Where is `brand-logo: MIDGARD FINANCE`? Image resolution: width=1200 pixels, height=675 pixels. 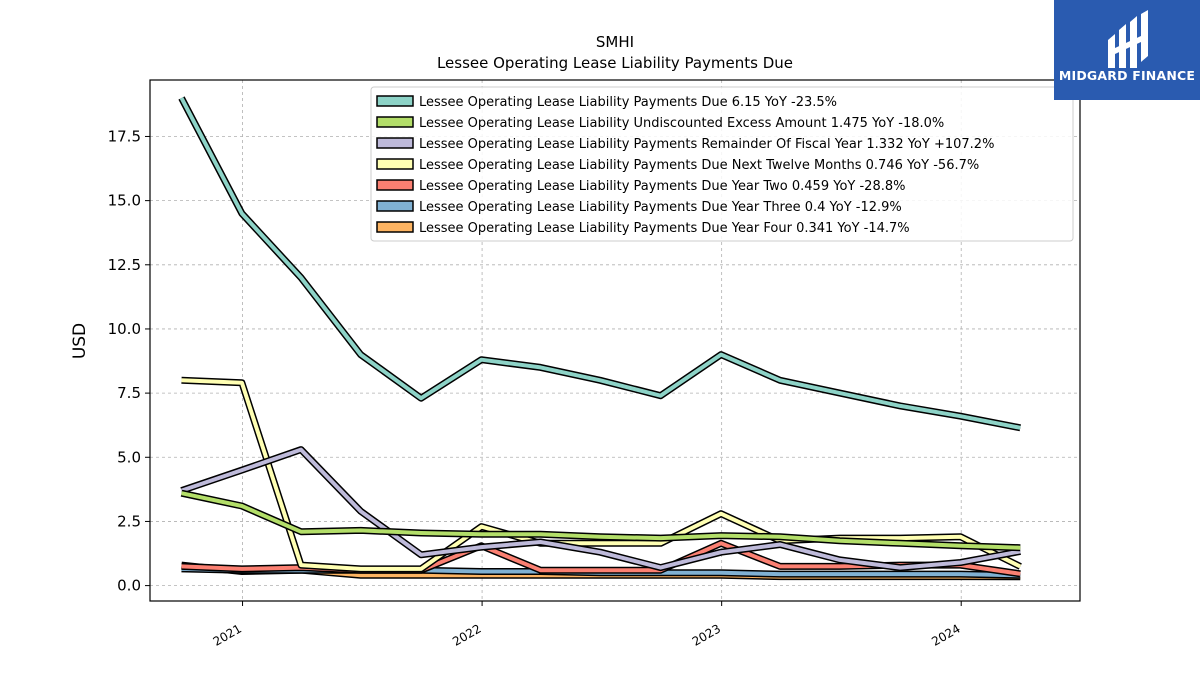 brand-logo: MIDGARD FINANCE is located at coordinates (1127, 50).